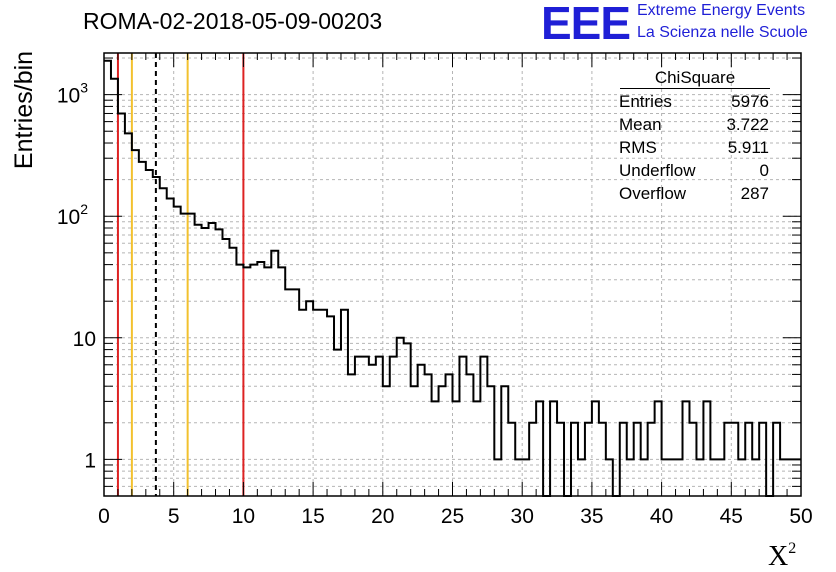 The width and height of the screenshot is (836, 572). Describe the element at coordinates (591, 516) in the screenshot. I see `x-tick-label: 35` at that location.